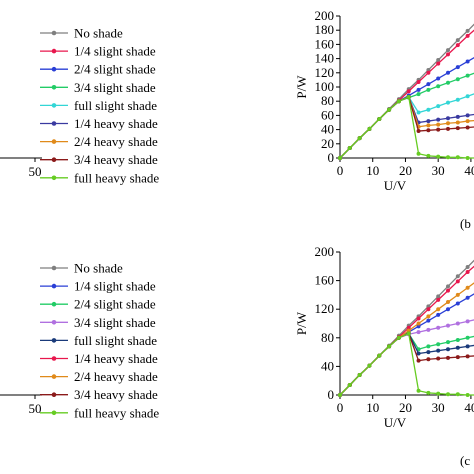 The height and width of the screenshot is (474, 474). I want to click on legend-label: full slight shade, so click(115, 105).